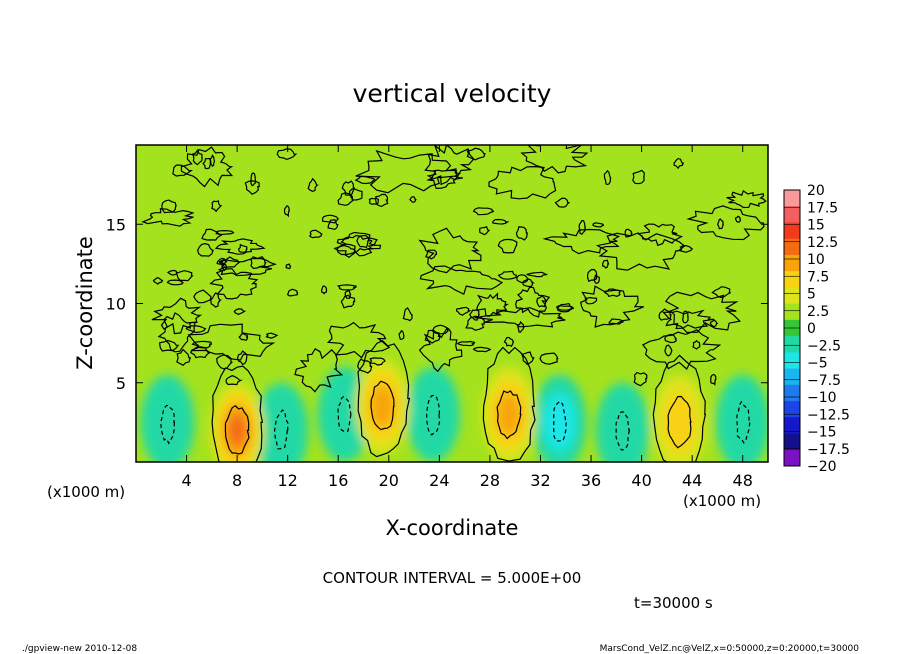 This screenshot has width=904, height=654. I want to click on x-tick-label: 12, so click(288, 480).